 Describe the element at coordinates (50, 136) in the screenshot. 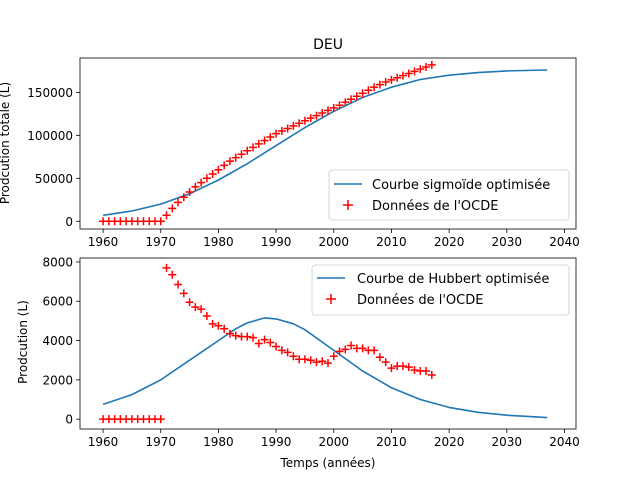

I see `top-y-tick-label: 100000` at that location.